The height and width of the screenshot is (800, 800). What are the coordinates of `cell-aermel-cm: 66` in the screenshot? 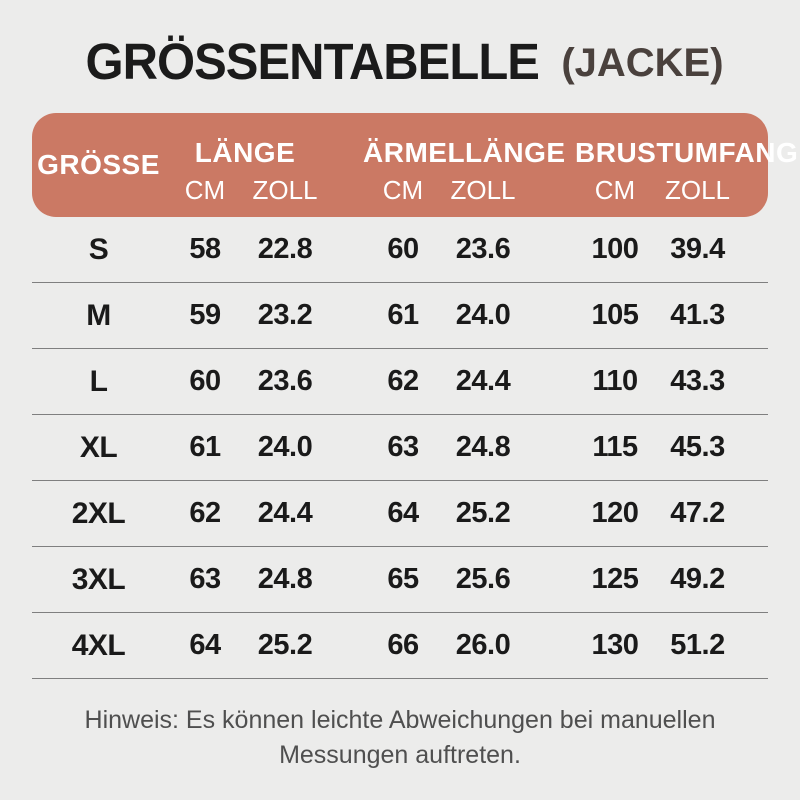 It's located at (403, 645).